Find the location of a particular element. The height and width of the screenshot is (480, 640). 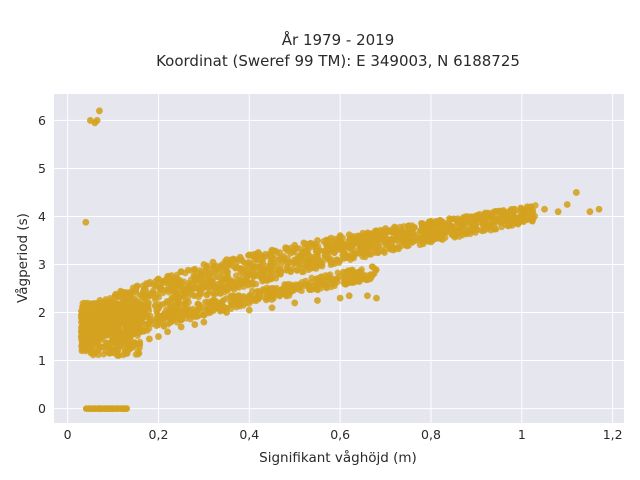

y-axis-label: Vågperiod (s) is located at coordinates (22, 258).